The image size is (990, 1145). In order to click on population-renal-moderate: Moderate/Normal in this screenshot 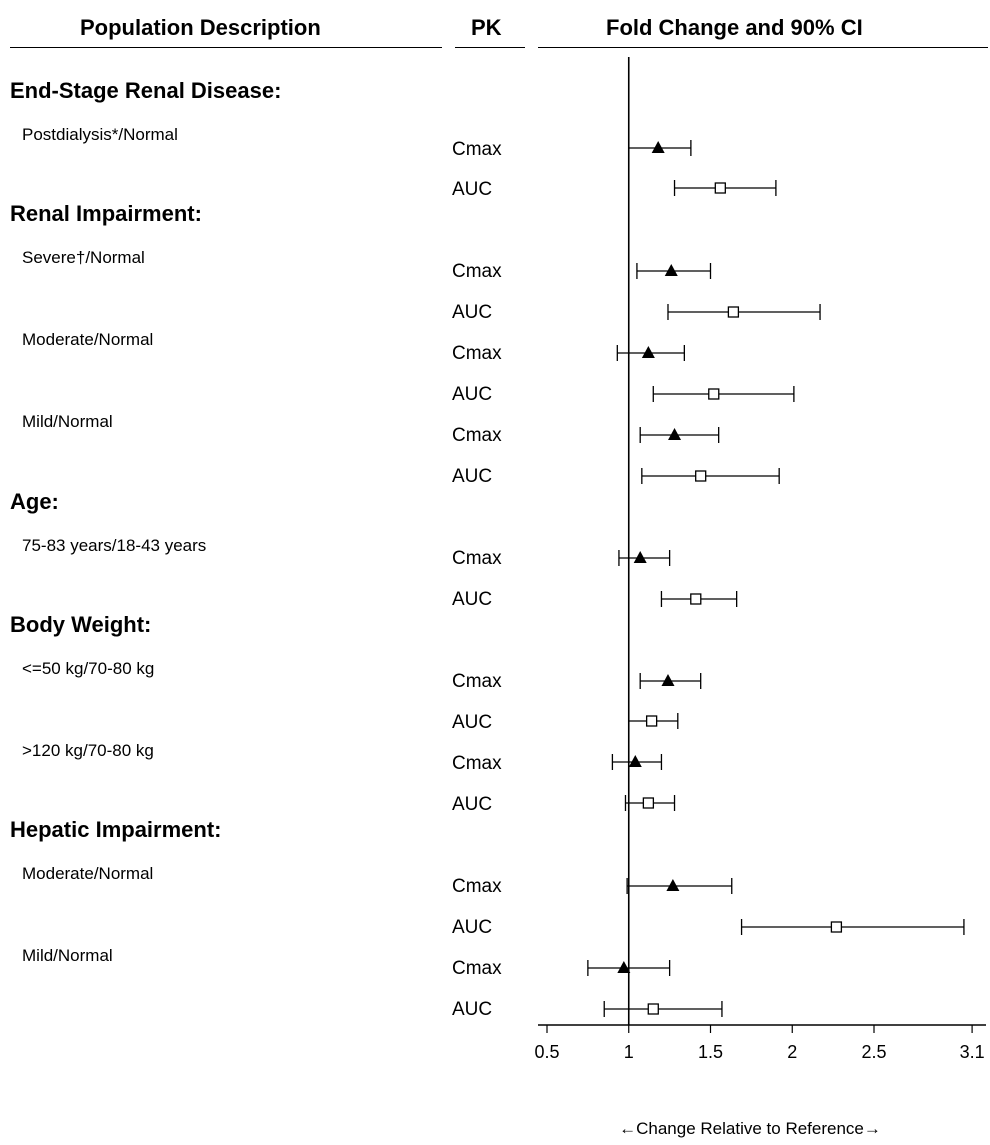, I will do `click(88, 339)`.